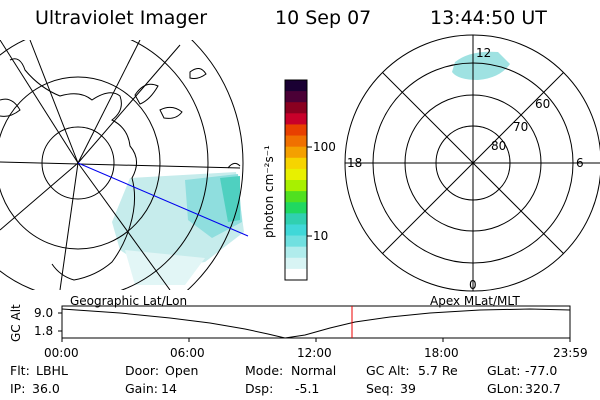  What do you see at coordinates (129, 301) in the screenshot?
I see `geographic-map-label: Geographic Lat/Lon` at bounding box center [129, 301].